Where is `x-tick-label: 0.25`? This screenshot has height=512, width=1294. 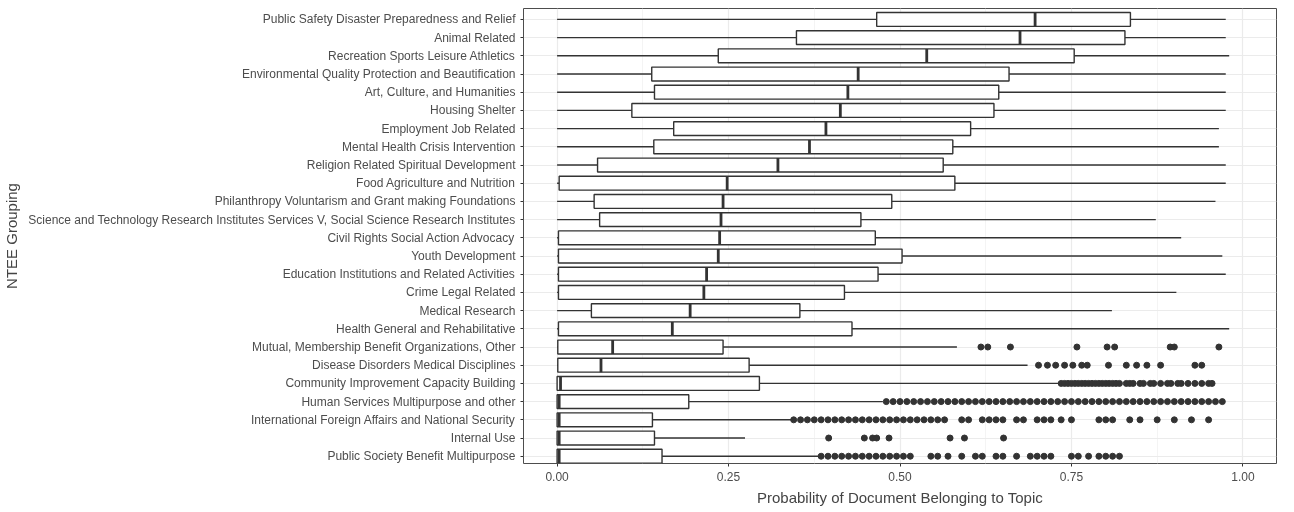
x-tick-label: 0.25 is located at coordinates (728, 476).